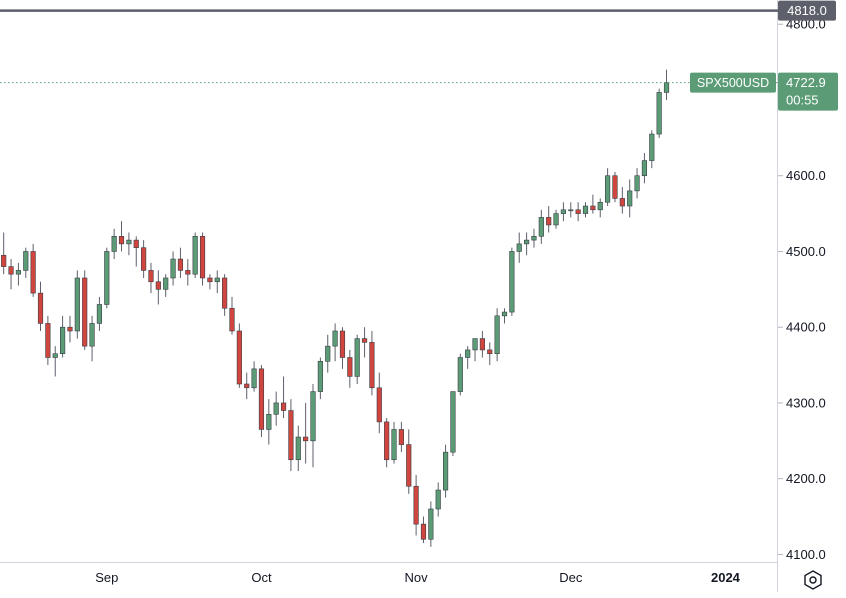 This screenshot has width=846, height=598. I want to click on y-tick-label: 4300.0, so click(806, 402).